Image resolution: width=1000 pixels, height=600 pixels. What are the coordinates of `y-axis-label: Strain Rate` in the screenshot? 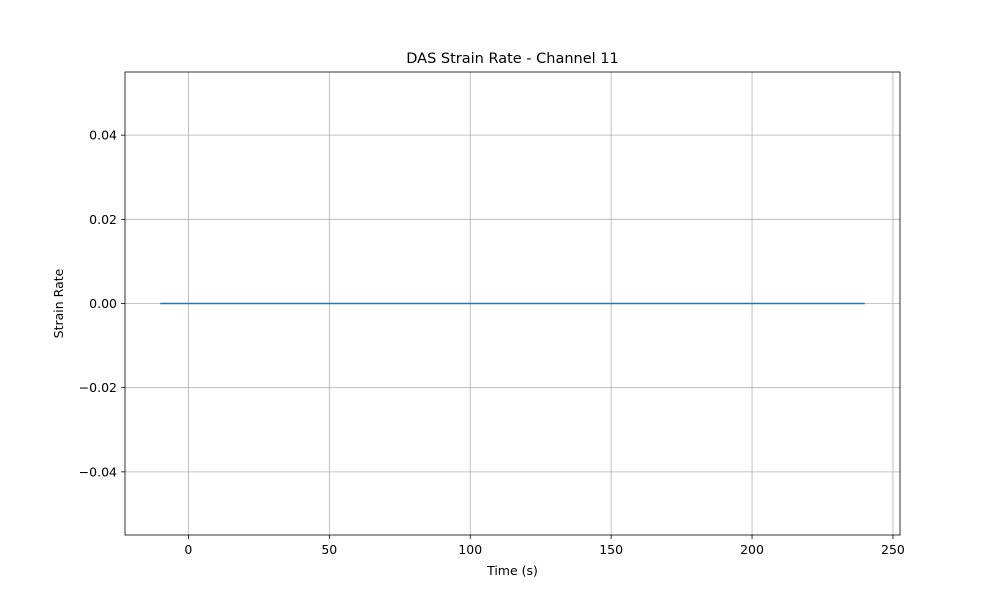 It's located at (58, 303).